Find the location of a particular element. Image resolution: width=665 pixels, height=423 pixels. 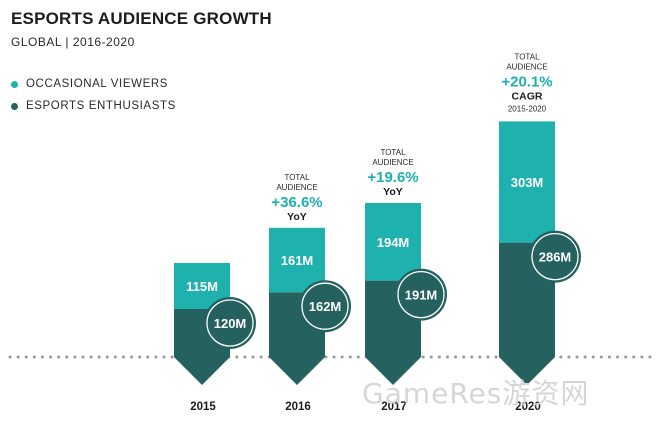

badge-ring-2015 is located at coordinates (230, 323).